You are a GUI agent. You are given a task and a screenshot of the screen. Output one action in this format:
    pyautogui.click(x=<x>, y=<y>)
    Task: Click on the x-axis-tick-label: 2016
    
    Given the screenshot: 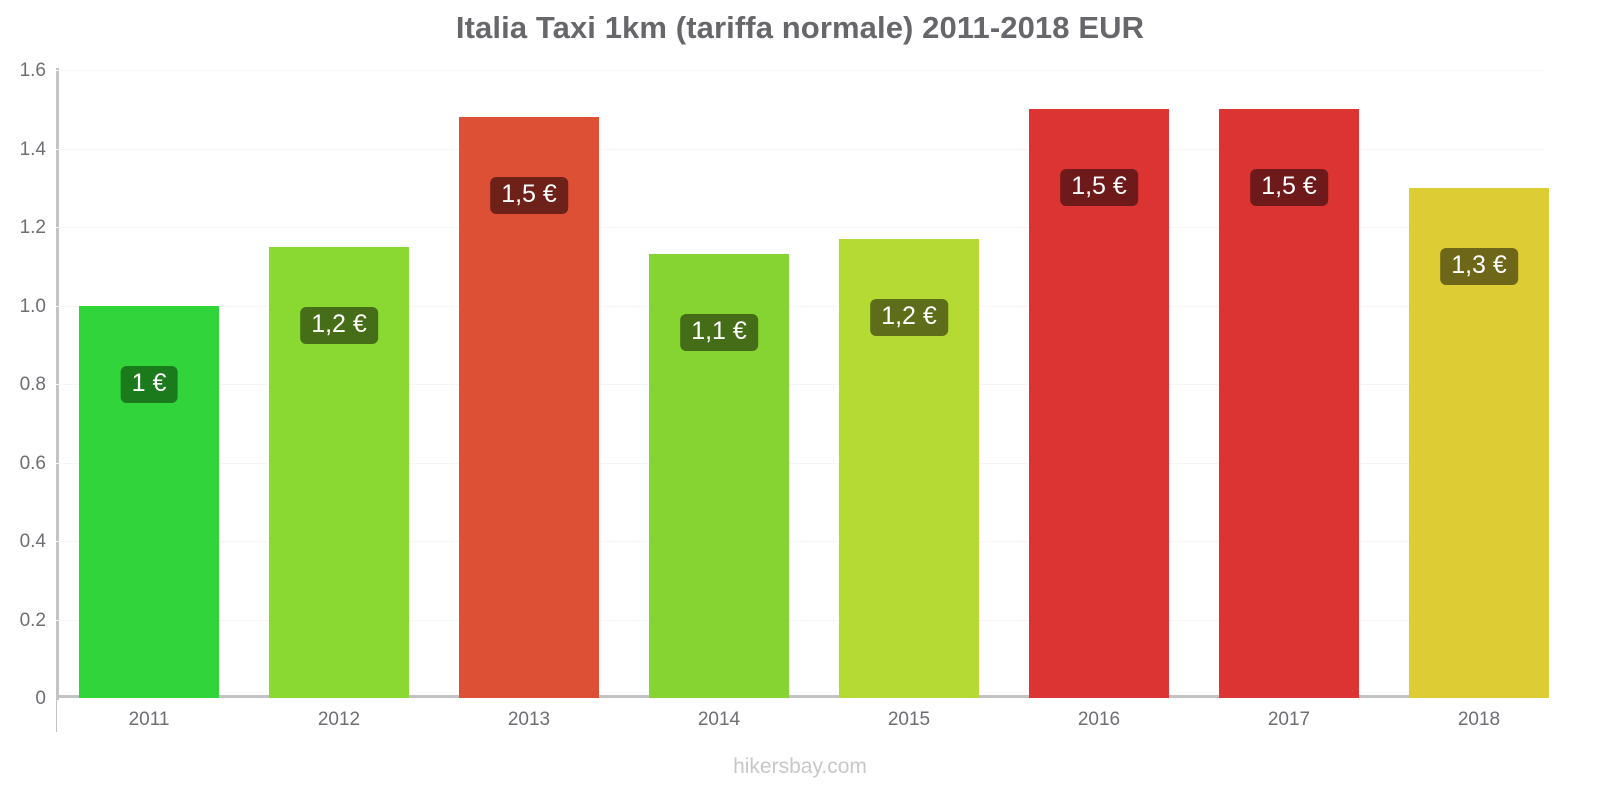 What is the action you would take?
    pyautogui.click(x=1099, y=719)
    